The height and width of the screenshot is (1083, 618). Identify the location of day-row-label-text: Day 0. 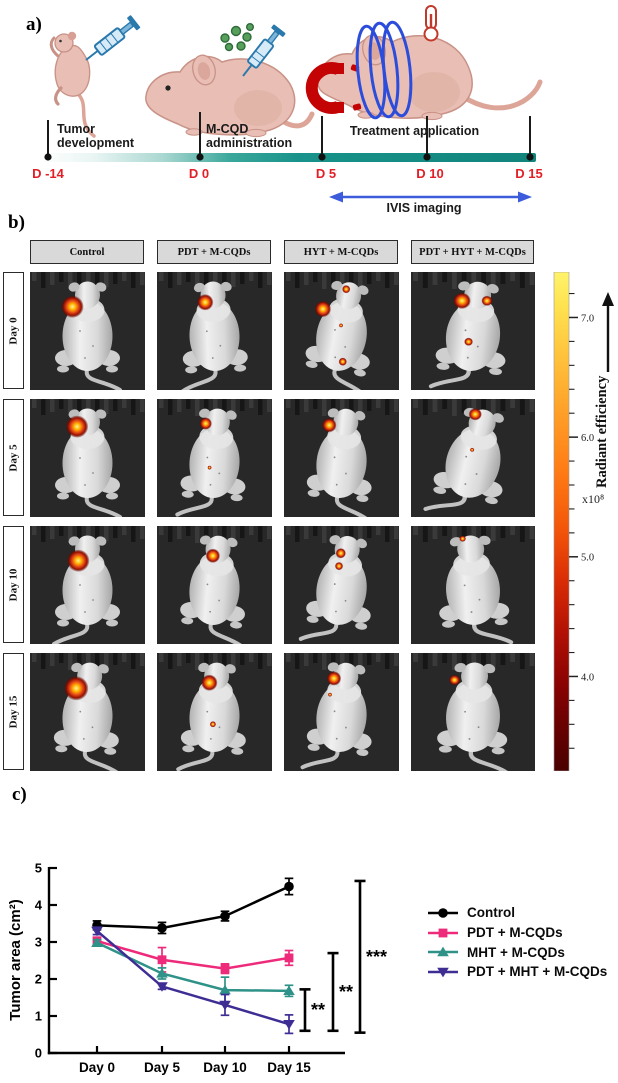
(13, 330).